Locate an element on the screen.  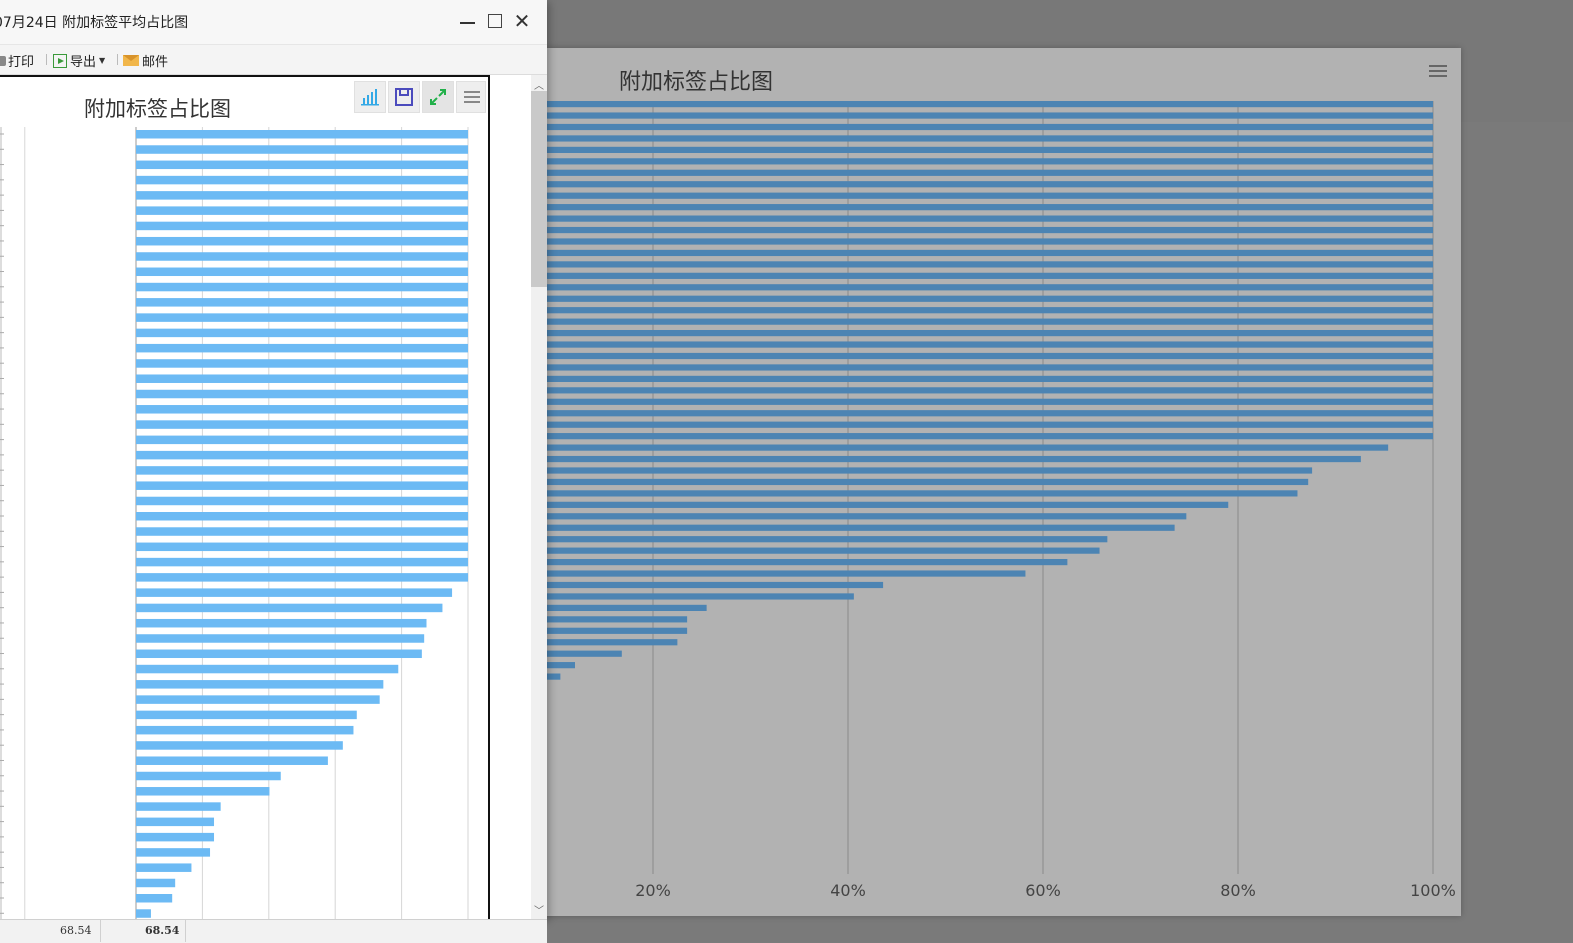
mail-label: 邮件 is located at coordinates (155, 62).